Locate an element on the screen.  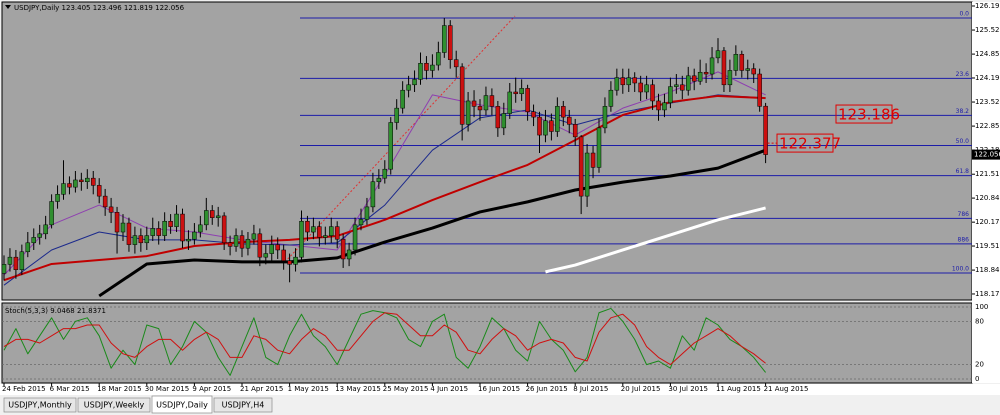
stoch-header: Stoch(5,3,3) 9.0468 21.8371 is located at coordinates (55, 311).